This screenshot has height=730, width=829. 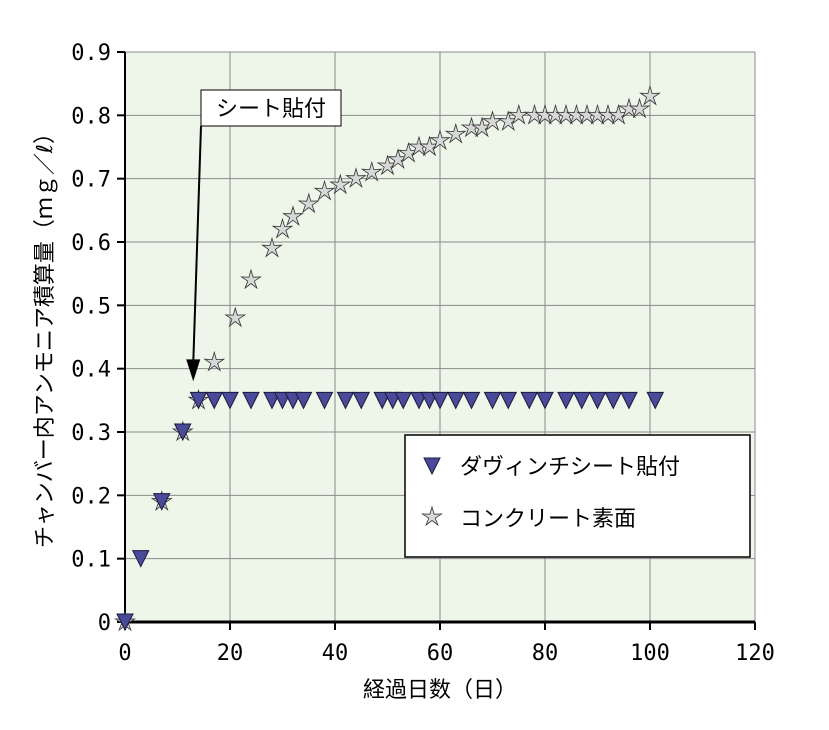 I want to click on x-axis-title: 経過日数（日）, so click(x=440, y=690).